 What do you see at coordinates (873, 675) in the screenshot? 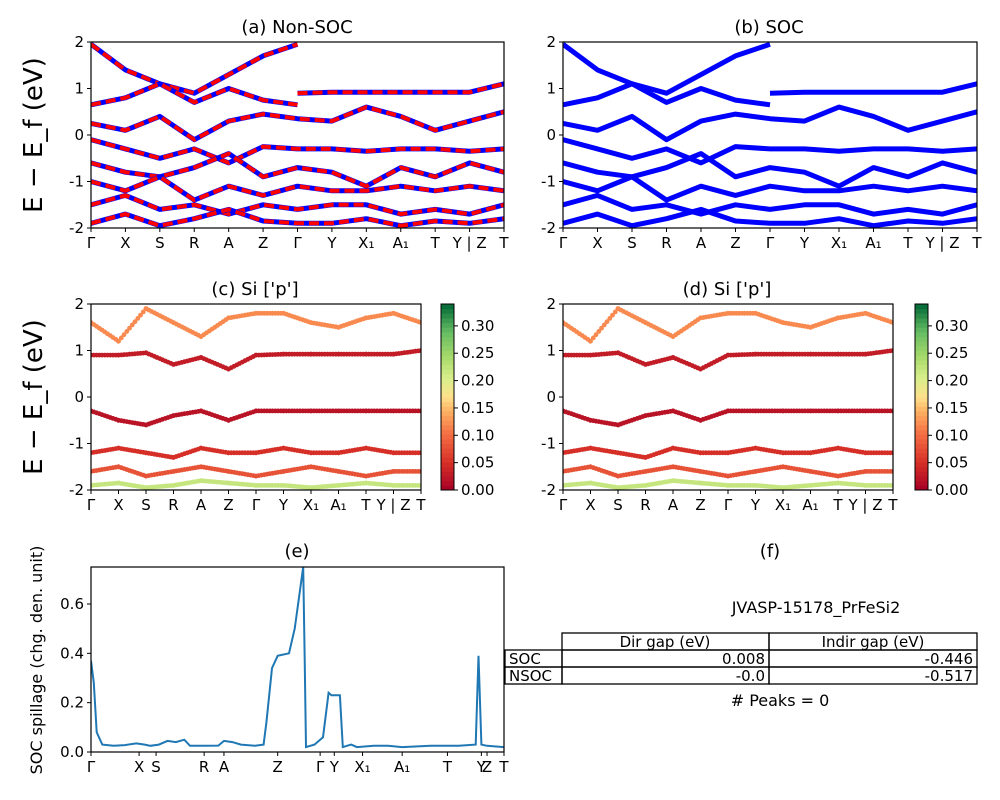
I see `gap-table-cell-nsoc-indir` at bounding box center [873, 675].